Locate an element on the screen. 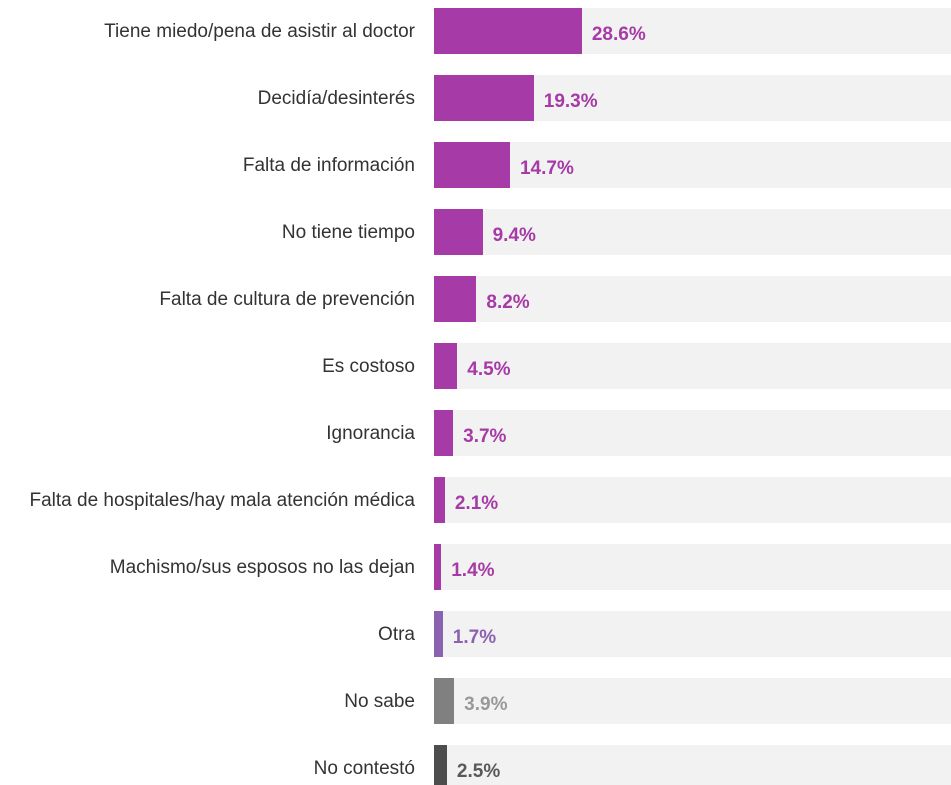 The height and width of the screenshot is (785, 951). category-label: Otra is located at coordinates (396, 634).